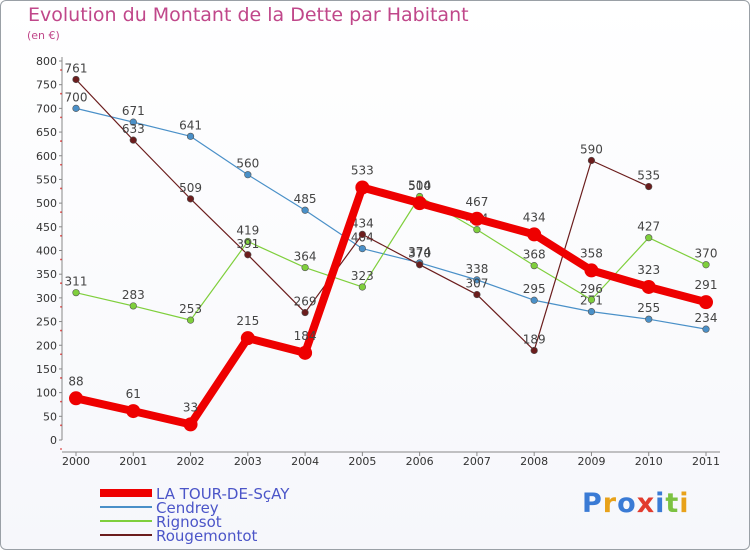  What do you see at coordinates (133, 295) in the screenshot?
I see `data-label: 283` at bounding box center [133, 295].